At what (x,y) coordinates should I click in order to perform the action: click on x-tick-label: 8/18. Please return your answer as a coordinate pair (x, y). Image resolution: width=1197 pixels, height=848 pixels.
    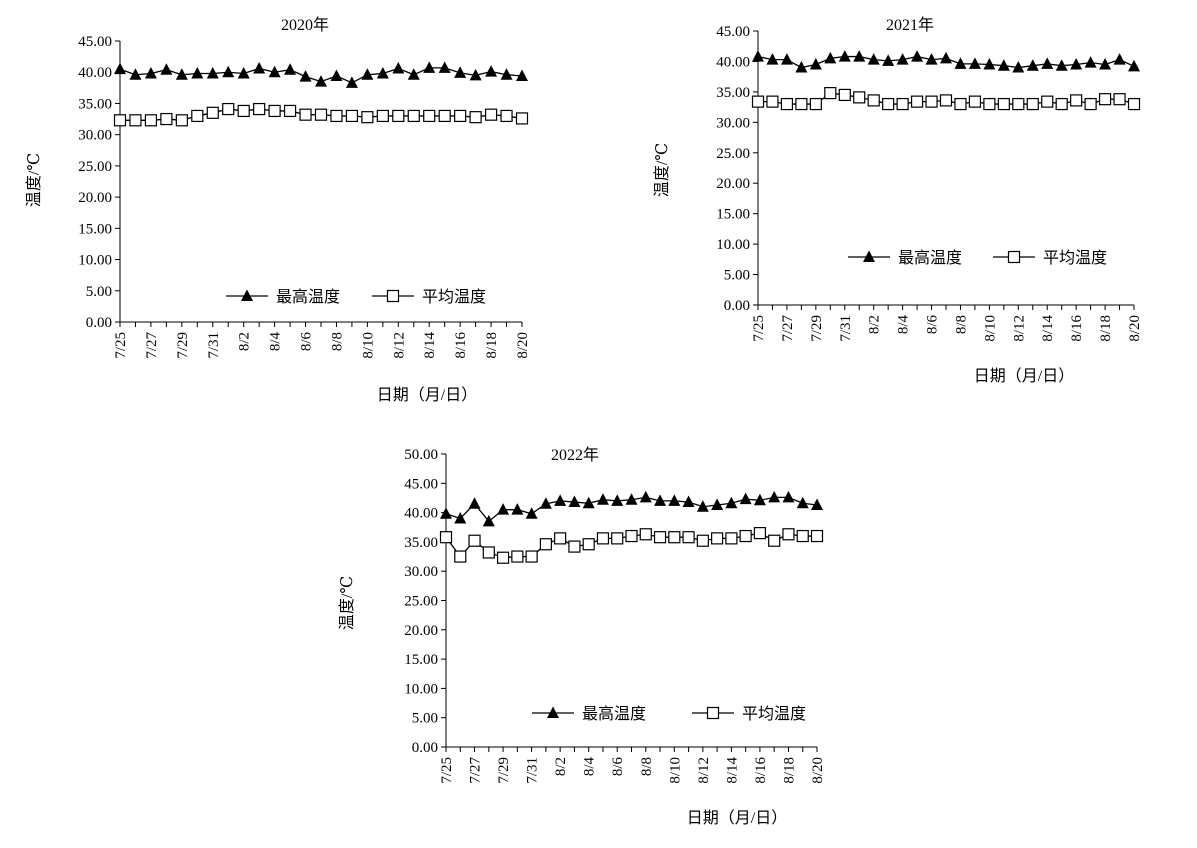
    Looking at the image, I should click on (789, 770).